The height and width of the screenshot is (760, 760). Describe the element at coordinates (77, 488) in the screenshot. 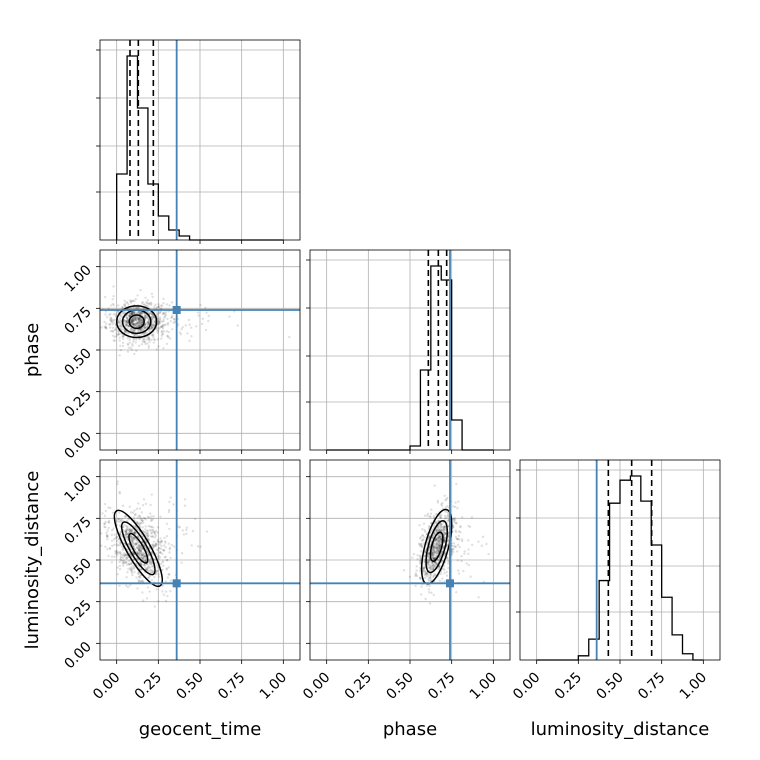

I see `ytick-label: 1.00` at that location.